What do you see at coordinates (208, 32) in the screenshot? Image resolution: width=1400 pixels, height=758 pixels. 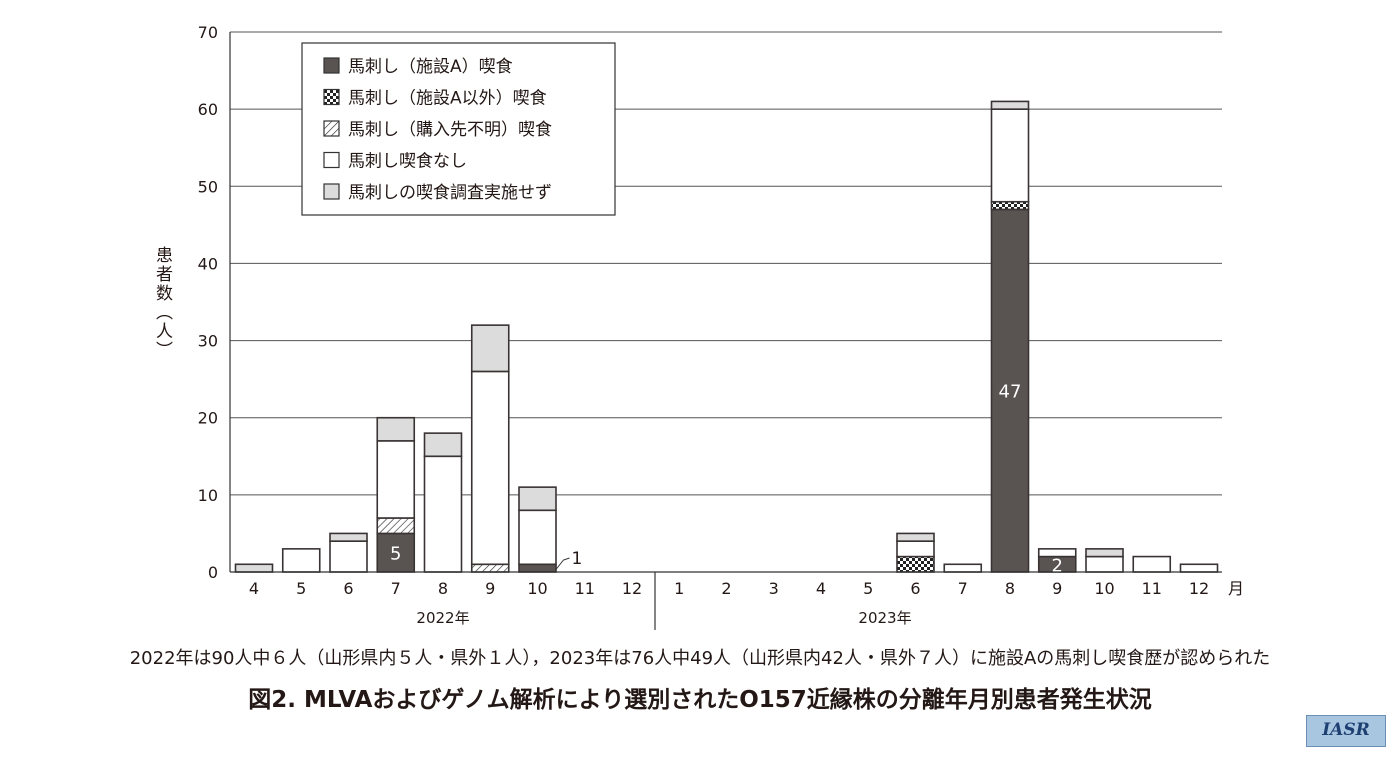 I see `y-tick-label: 70` at bounding box center [208, 32].